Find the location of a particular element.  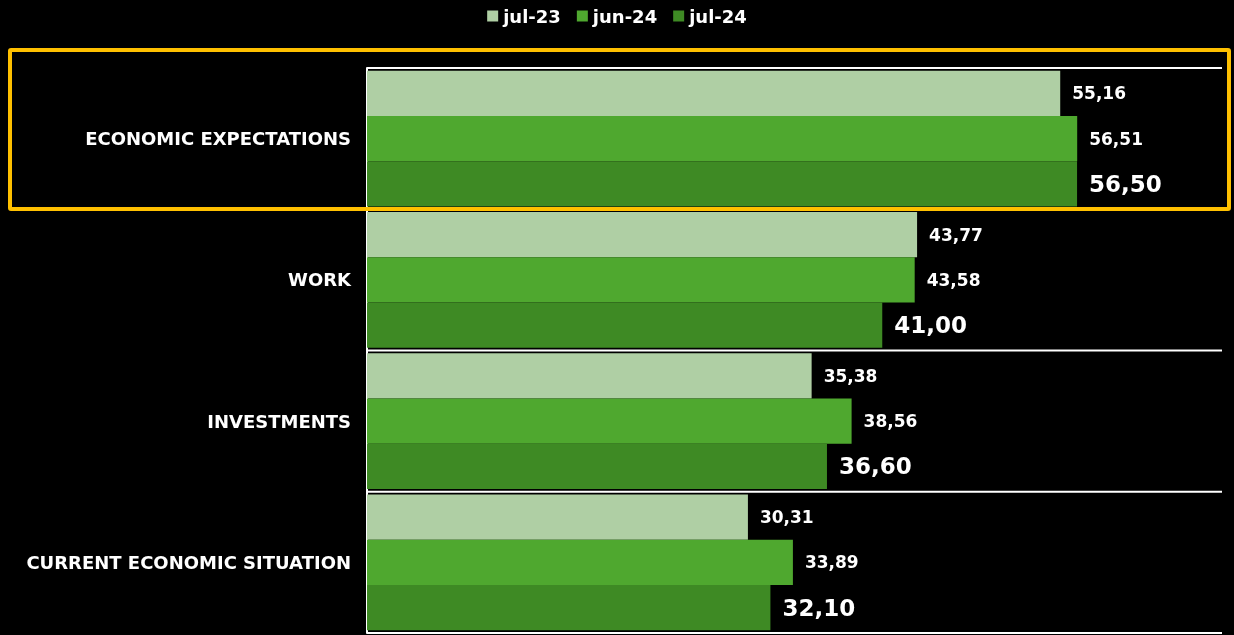

data-label: 56,50 is located at coordinates (1125, 183).